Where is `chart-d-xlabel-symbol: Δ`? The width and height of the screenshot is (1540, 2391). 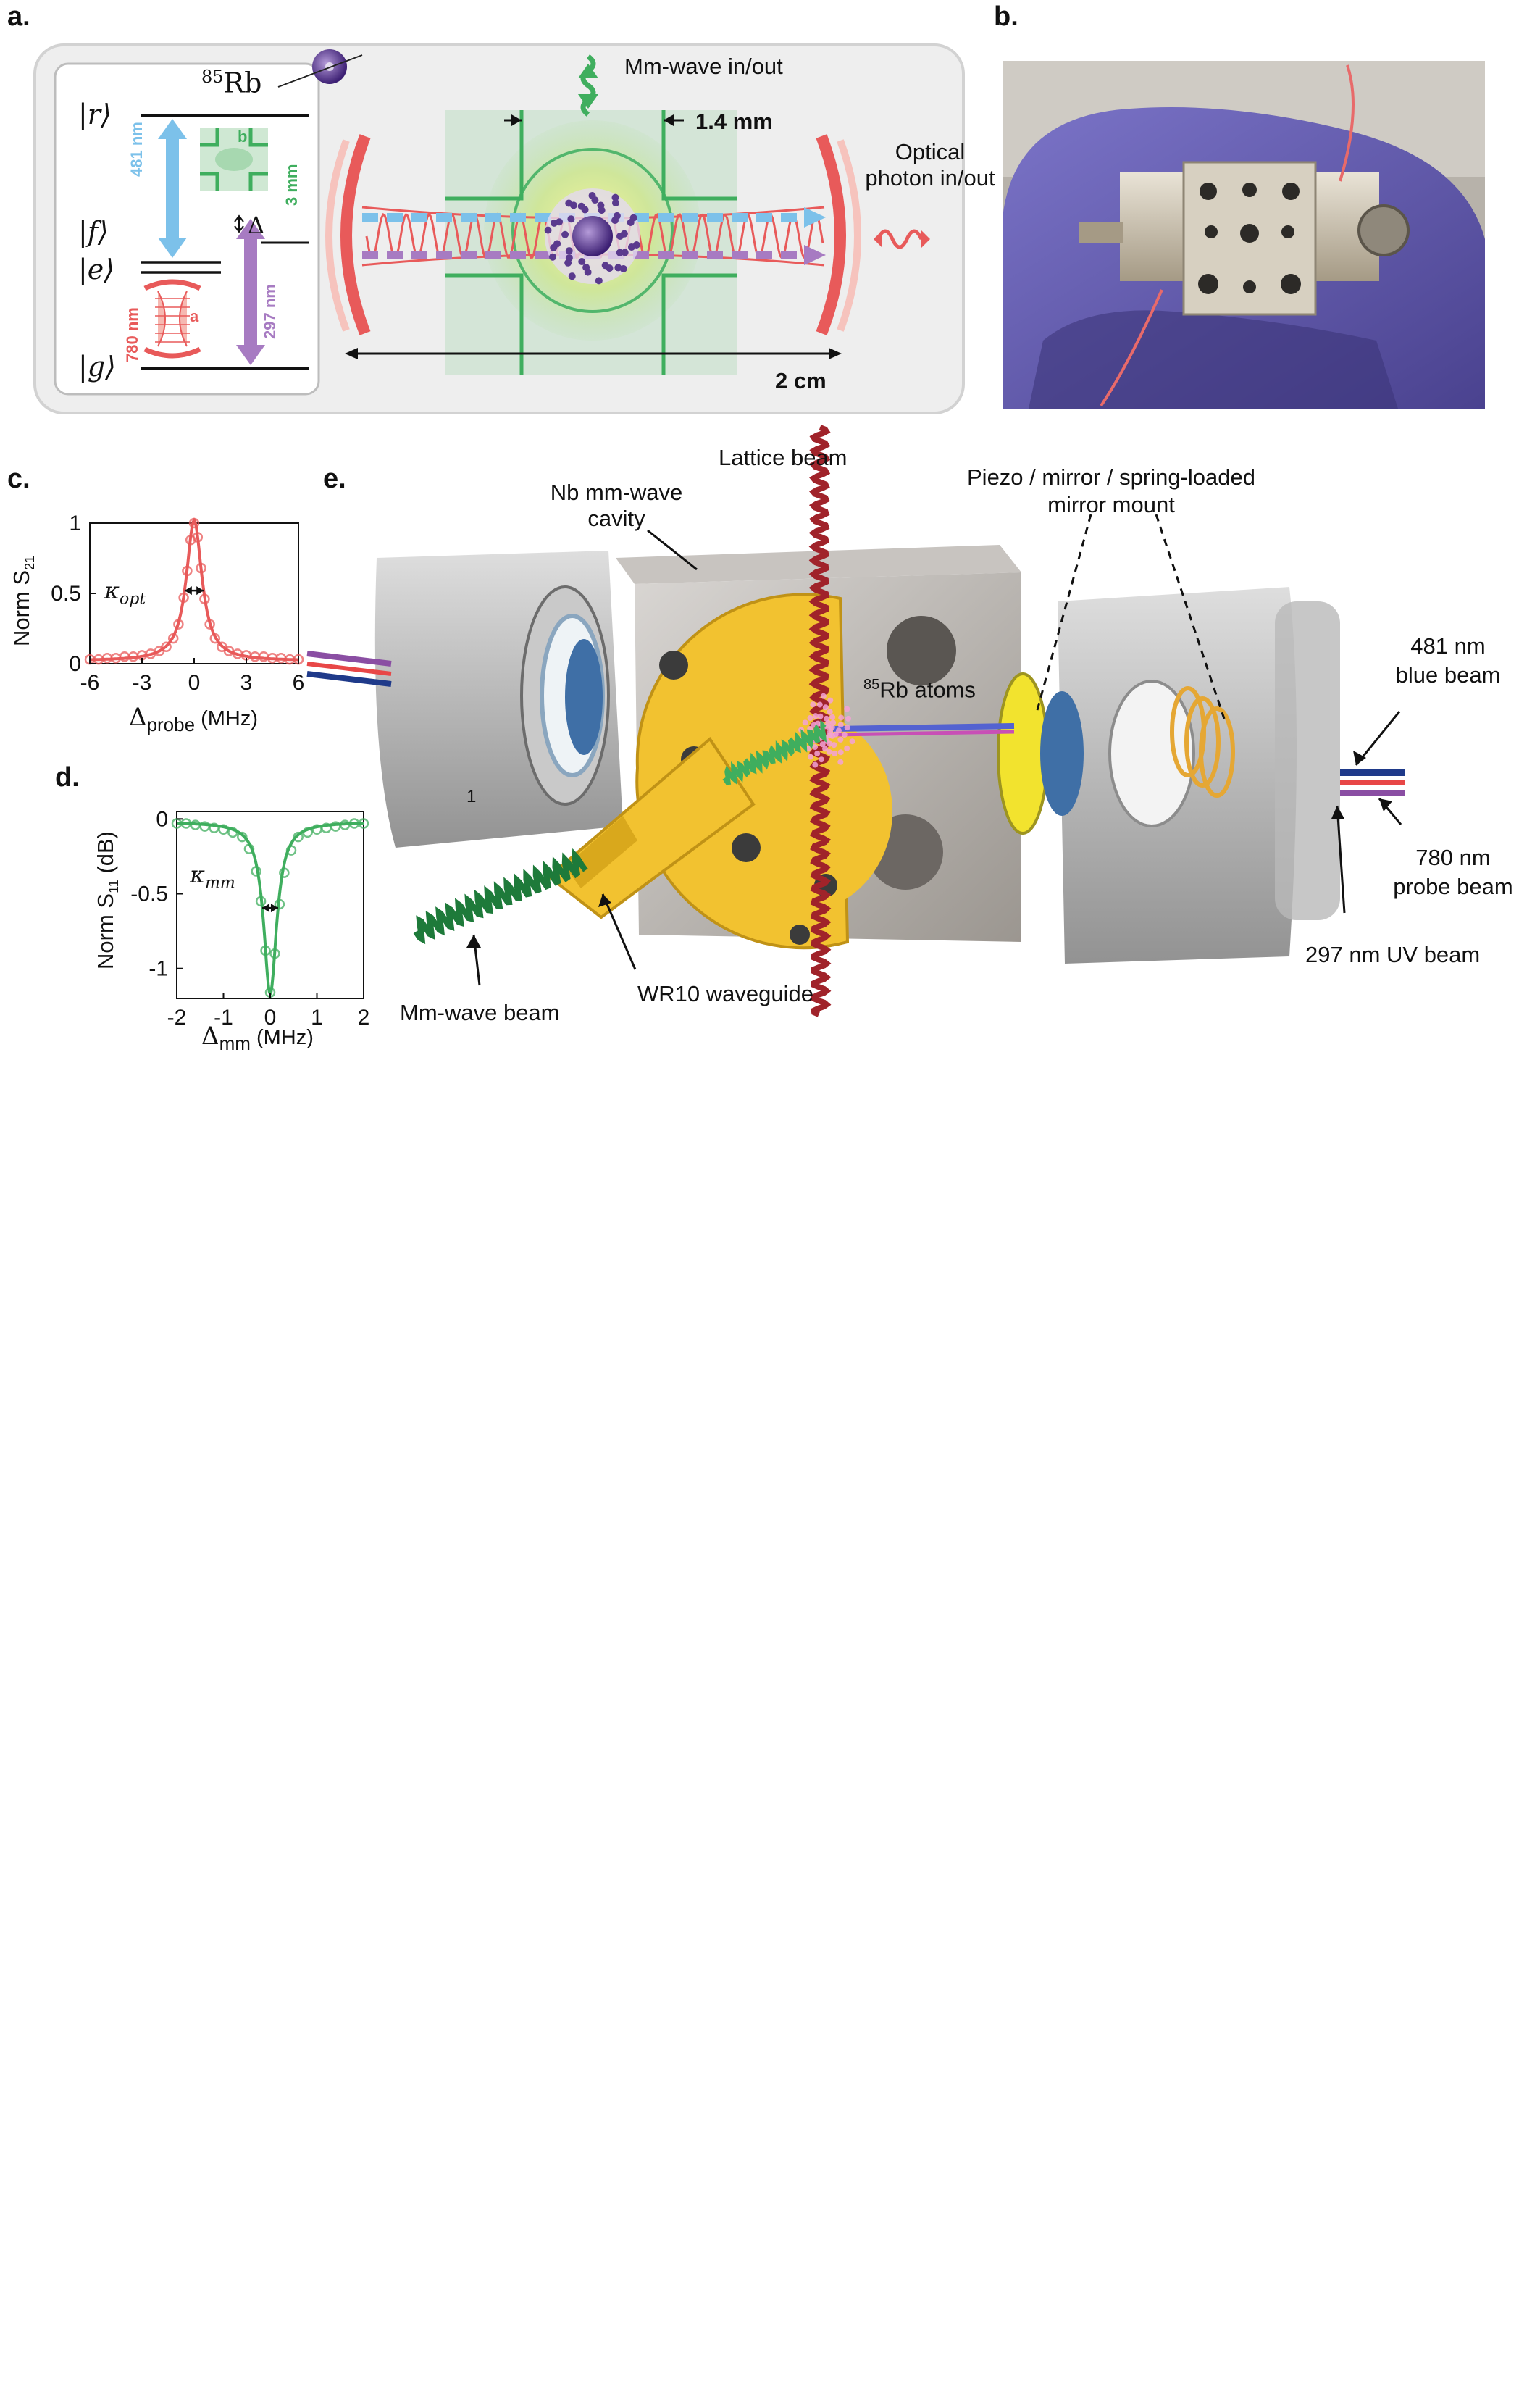
chart-d-xlabel-symbol: Δ is located at coordinates (210, 1036).